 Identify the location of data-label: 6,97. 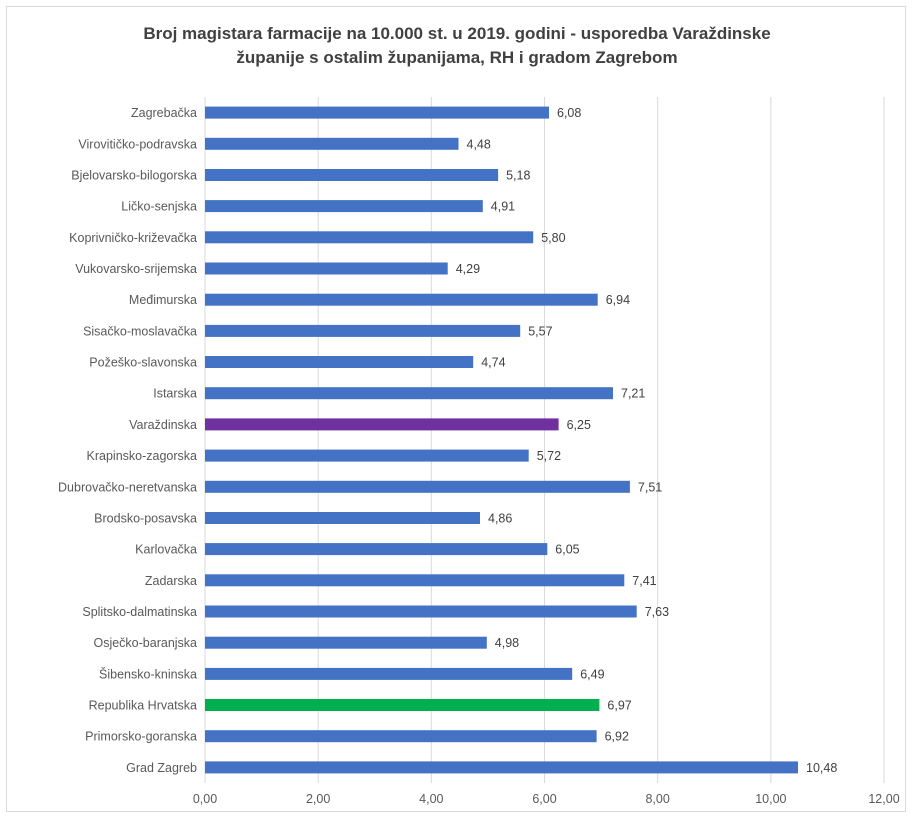
(619, 706).